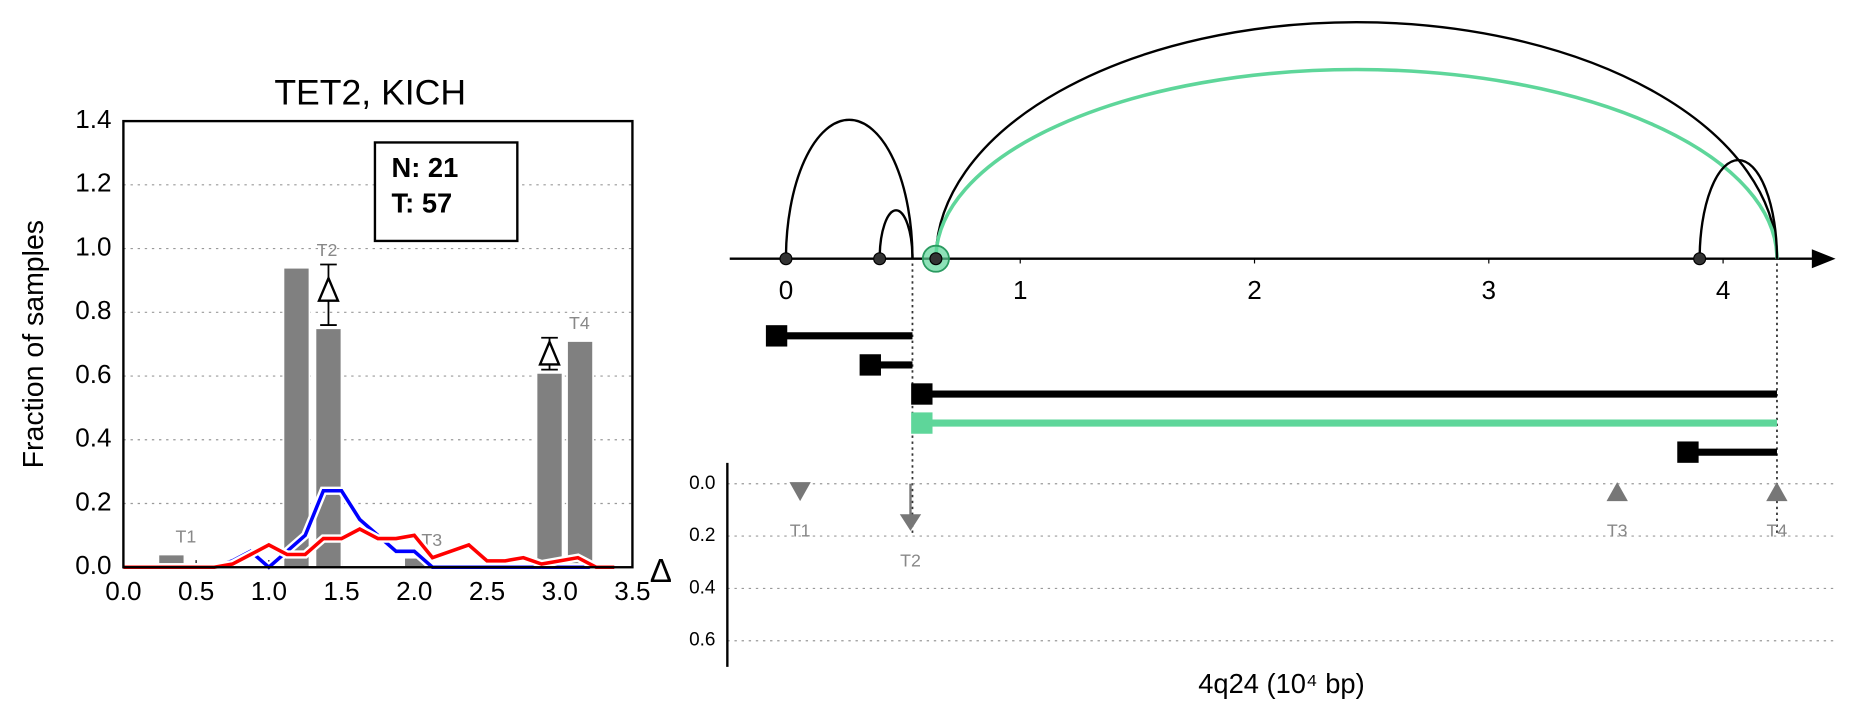 This screenshot has height=718, width=1851. Describe the element at coordinates (341, 591) in the screenshot. I see `x-tick-label: 1.5` at that location.